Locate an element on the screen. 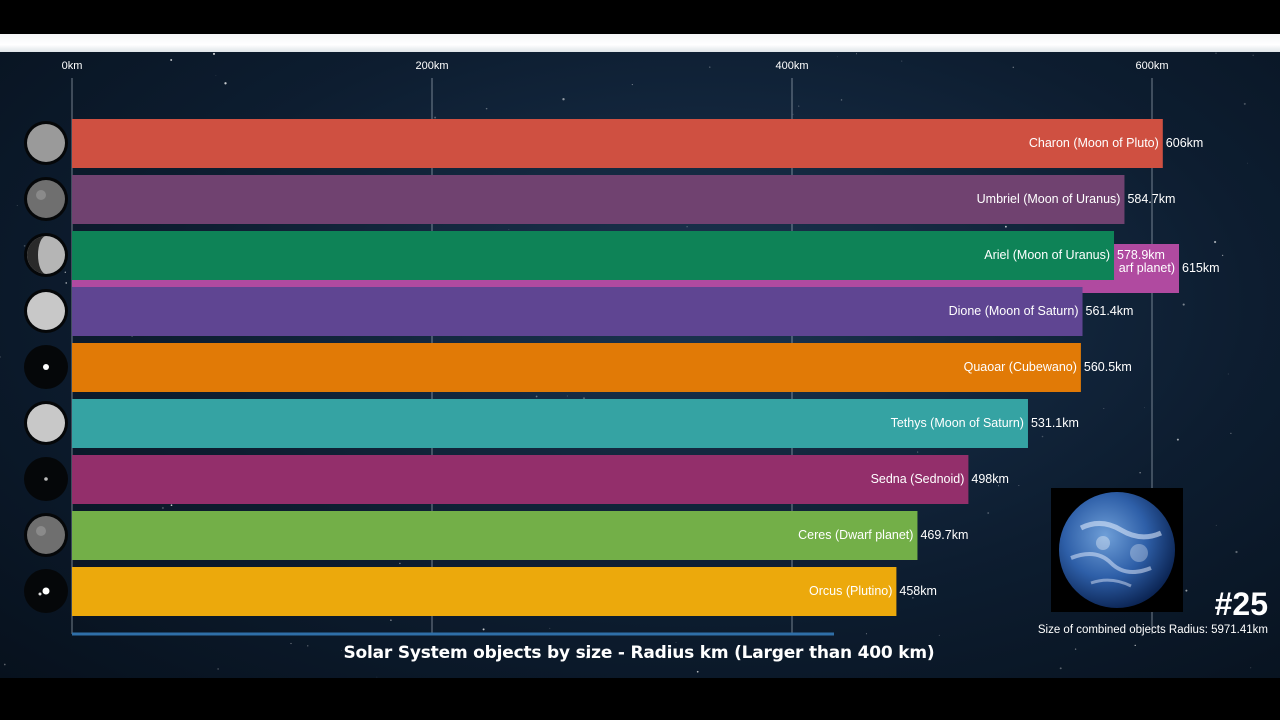  rank-counter: #25 is located at coordinates (1241, 604).